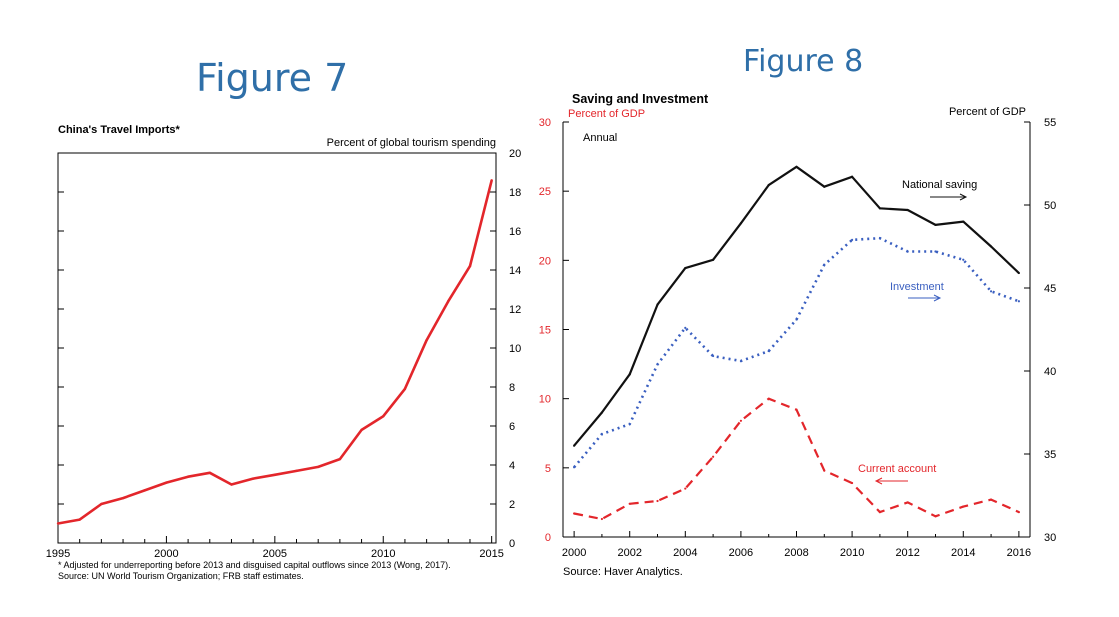 The width and height of the screenshot is (1119, 617). What do you see at coordinates (58, 523) in the screenshot?
I see `data-point-1995` at bounding box center [58, 523].